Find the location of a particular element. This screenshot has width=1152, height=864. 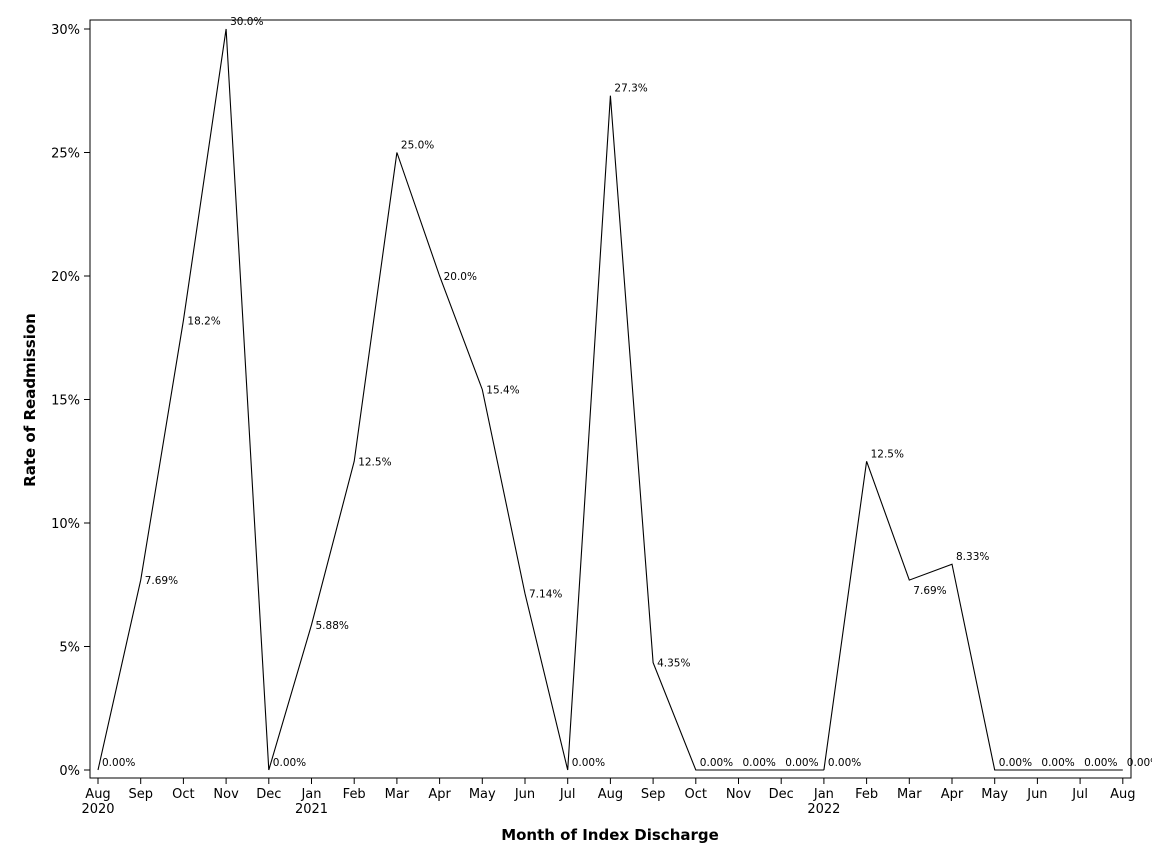

y-tick-label: 10% is located at coordinates (65, 524).